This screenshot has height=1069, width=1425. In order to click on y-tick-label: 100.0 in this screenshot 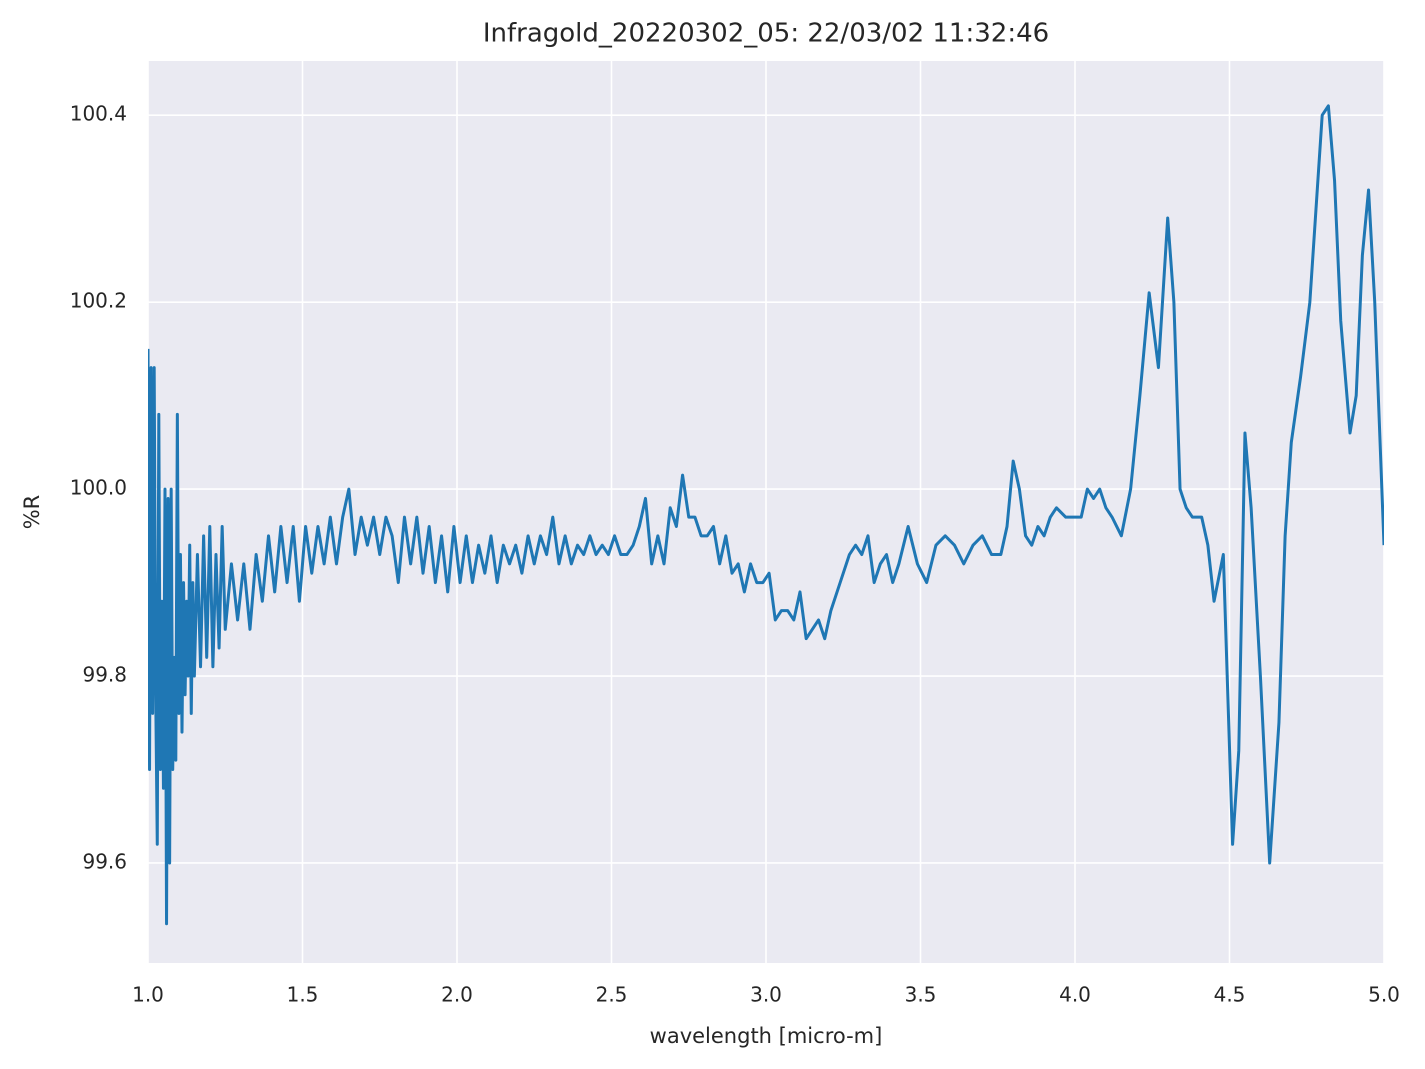, I will do `click(98, 488)`.